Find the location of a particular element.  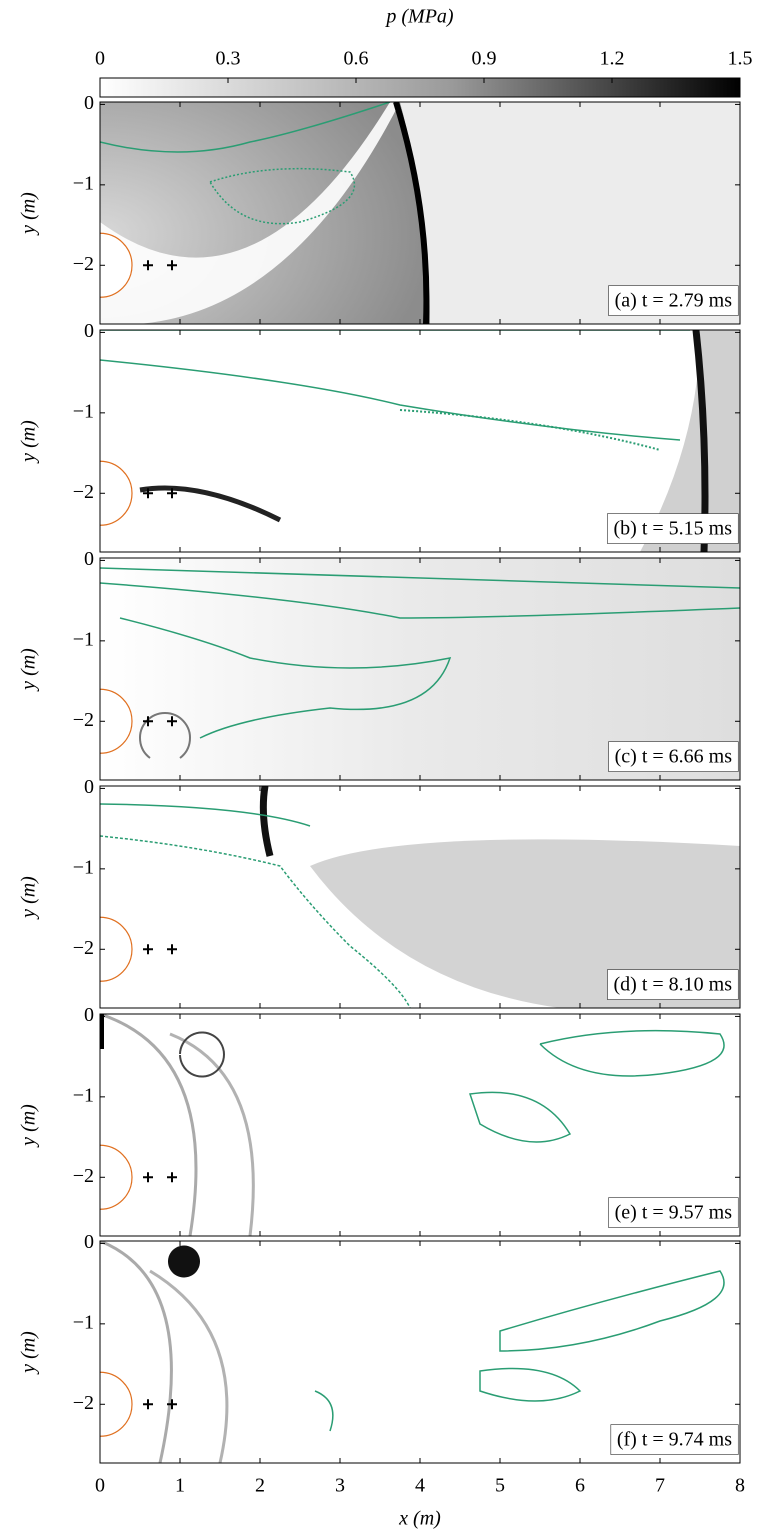

colorbar-tick-label: 0.6 is located at coordinates (356, 59).